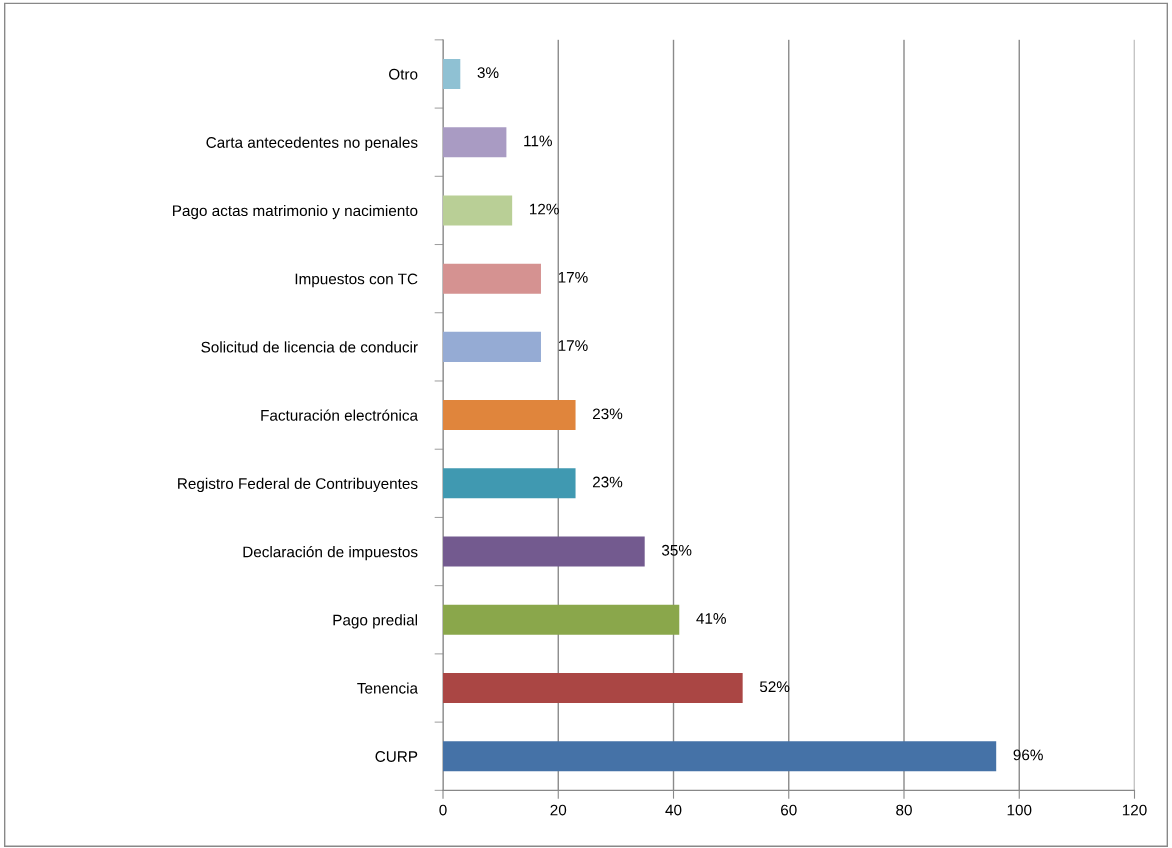  What do you see at coordinates (1028, 755) in the screenshot?
I see `data-label: 96%` at bounding box center [1028, 755].